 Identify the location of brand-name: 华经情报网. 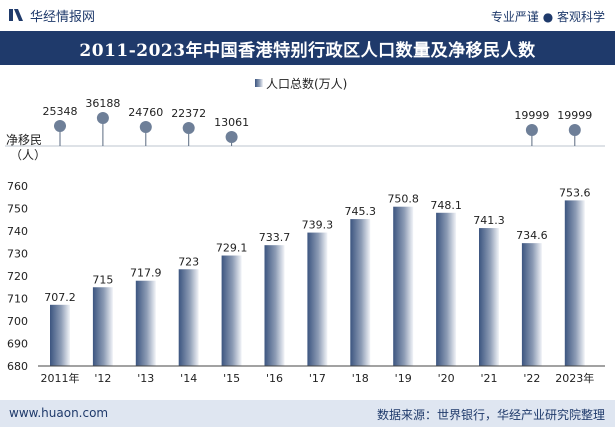
(63, 17).